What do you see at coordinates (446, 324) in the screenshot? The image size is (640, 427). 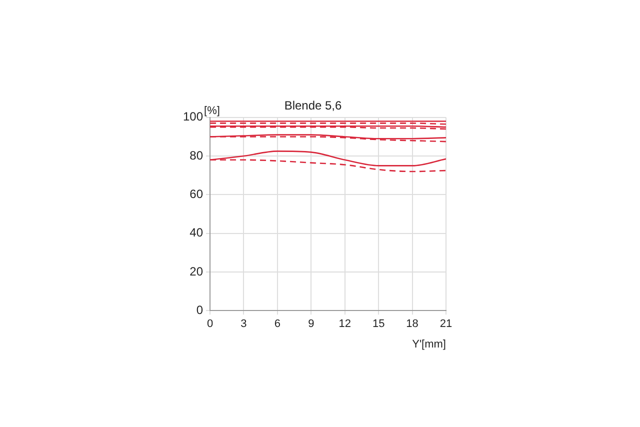 I see `x-tick-label: 21` at bounding box center [446, 324].